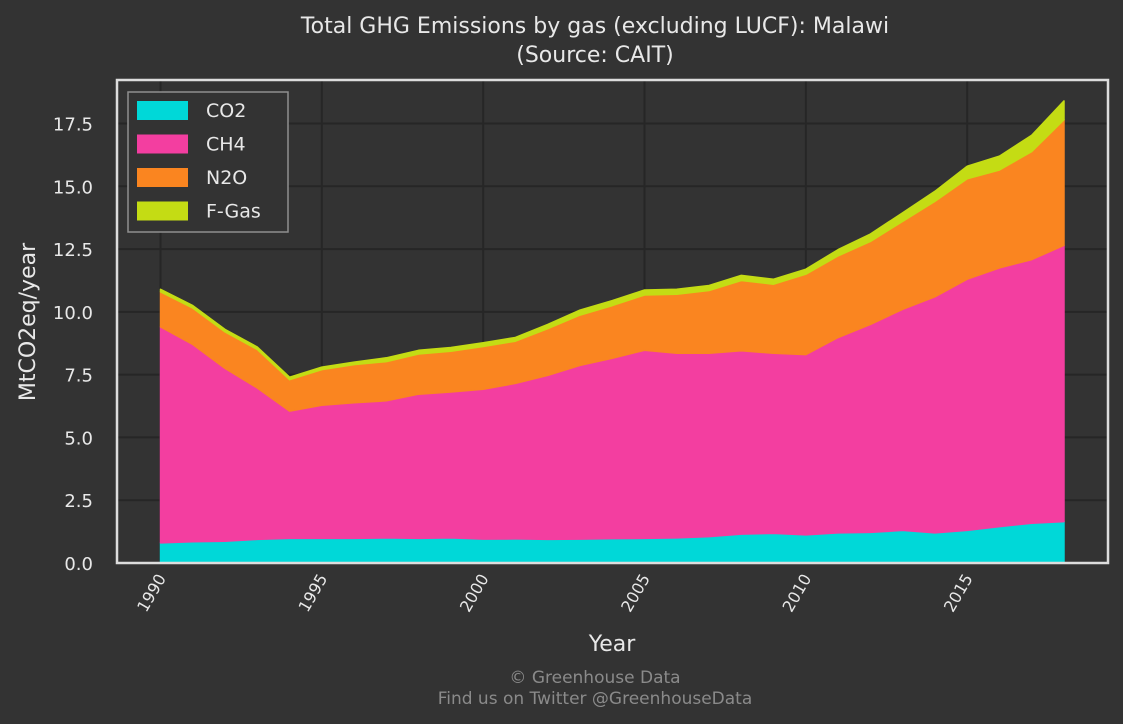 This screenshot has height=724, width=1123. What do you see at coordinates (151, 593) in the screenshot?
I see `x-tick-label: 1990` at bounding box center [151, 593].